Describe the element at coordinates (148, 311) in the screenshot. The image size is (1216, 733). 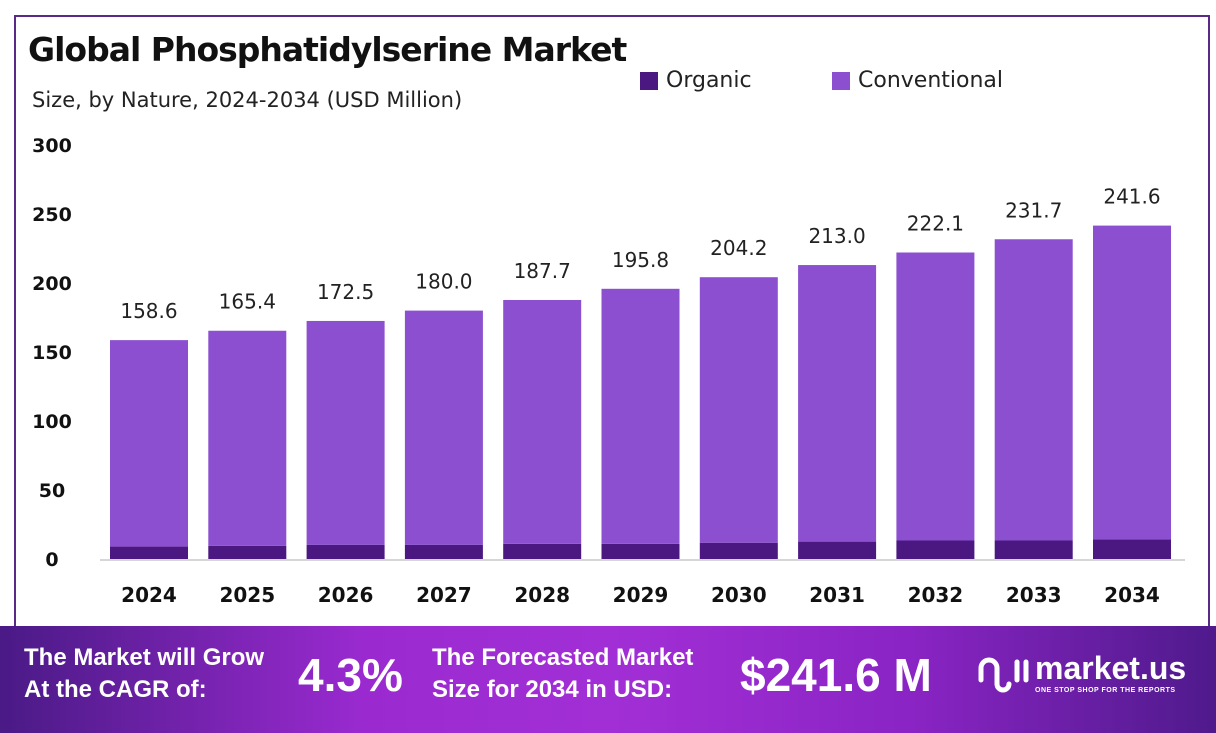
I see `data-label-2024: 158.6` at that location.